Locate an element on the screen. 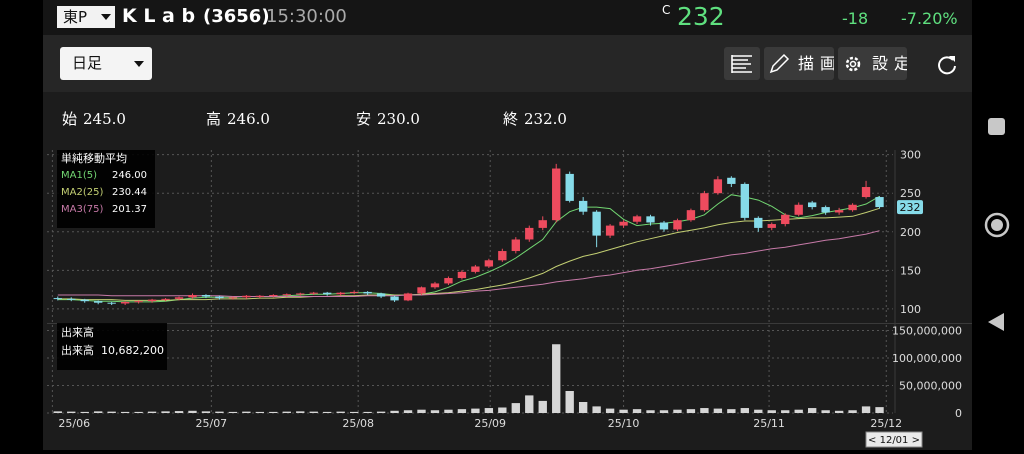  last-price-tag is located at coordinates (910, 207).